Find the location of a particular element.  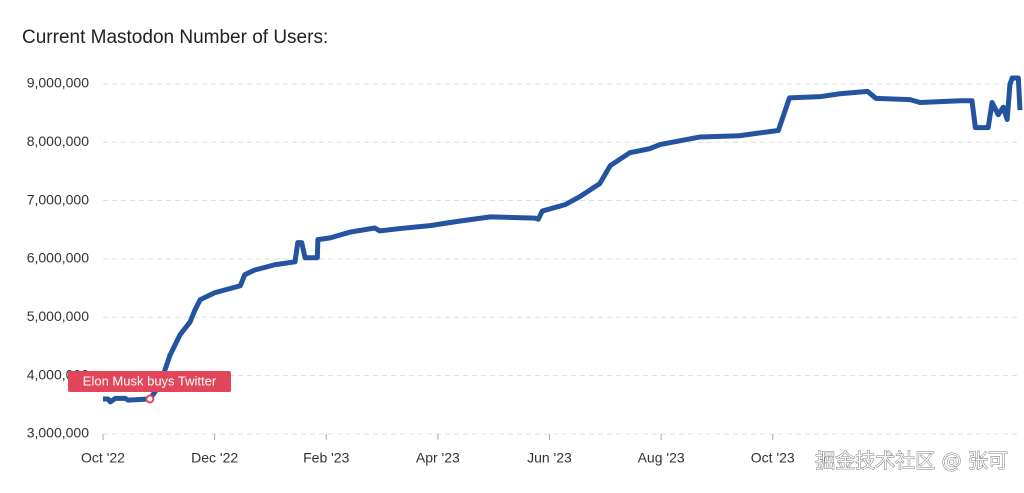

chart-title: Current Mastodon Number of Users: is located at coordinates (175, 37).